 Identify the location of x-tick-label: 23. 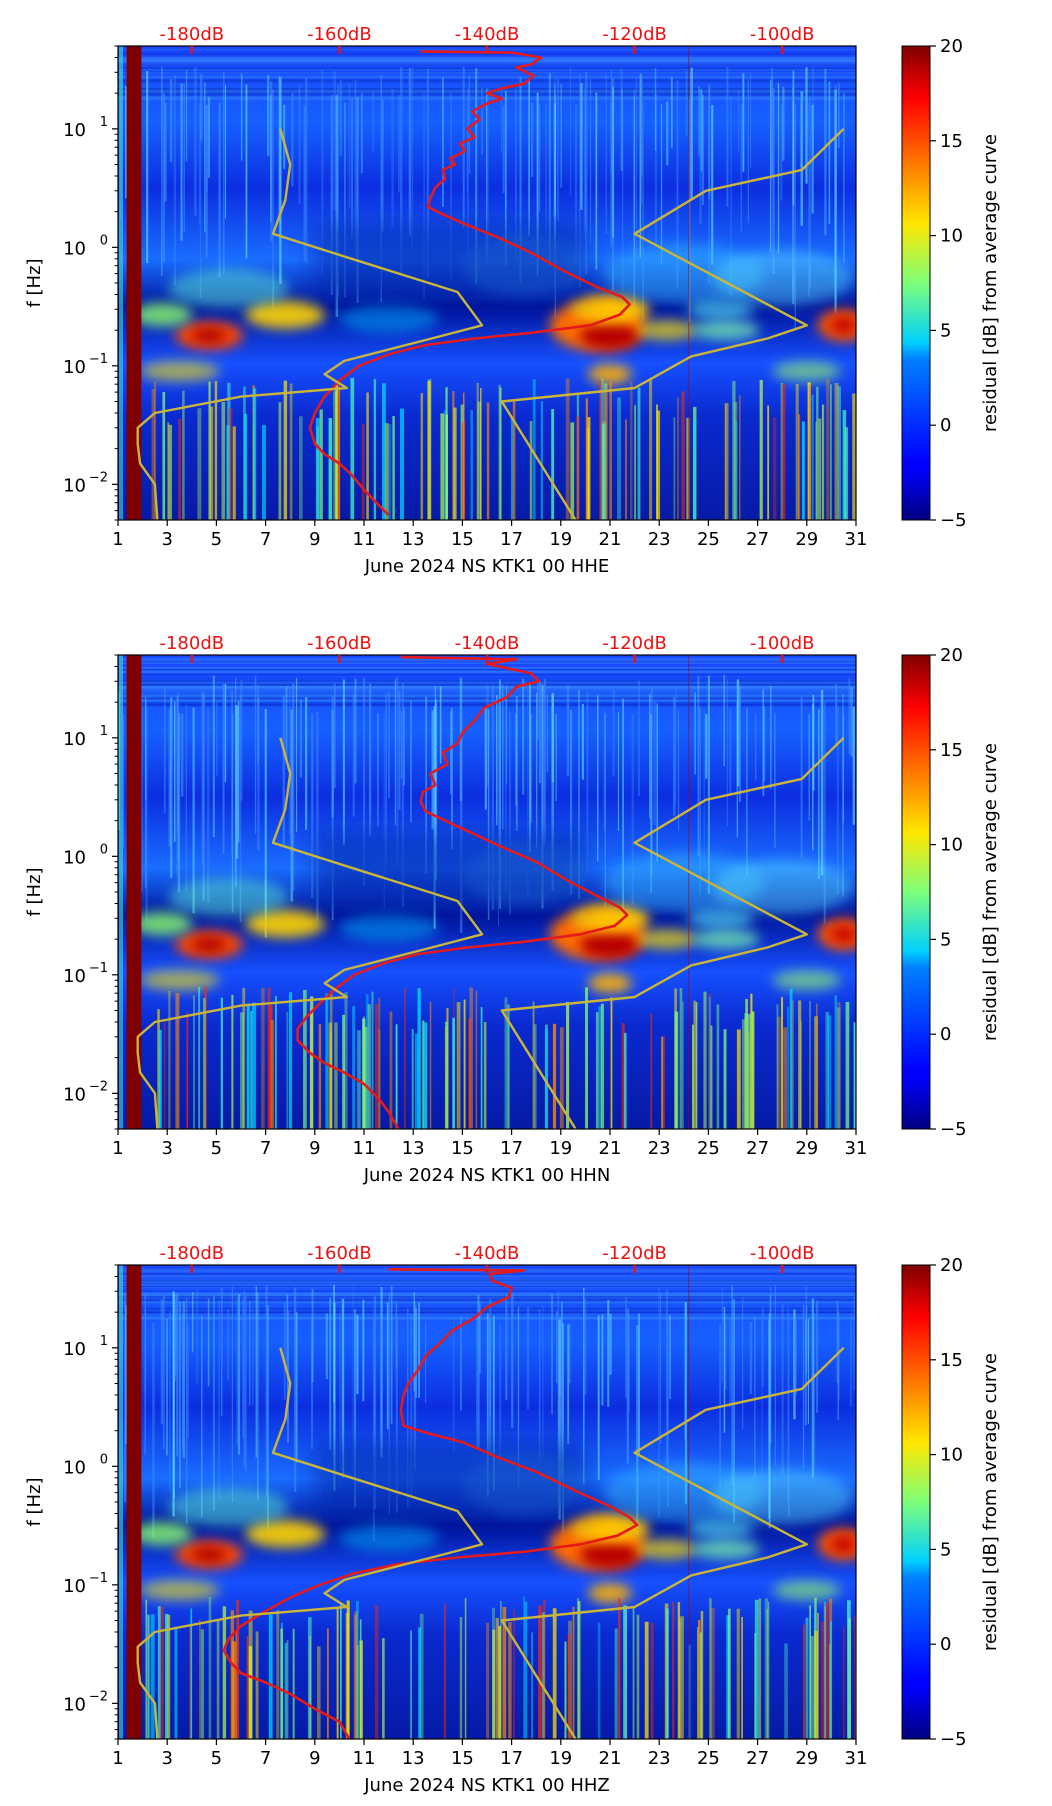
(659, 539).